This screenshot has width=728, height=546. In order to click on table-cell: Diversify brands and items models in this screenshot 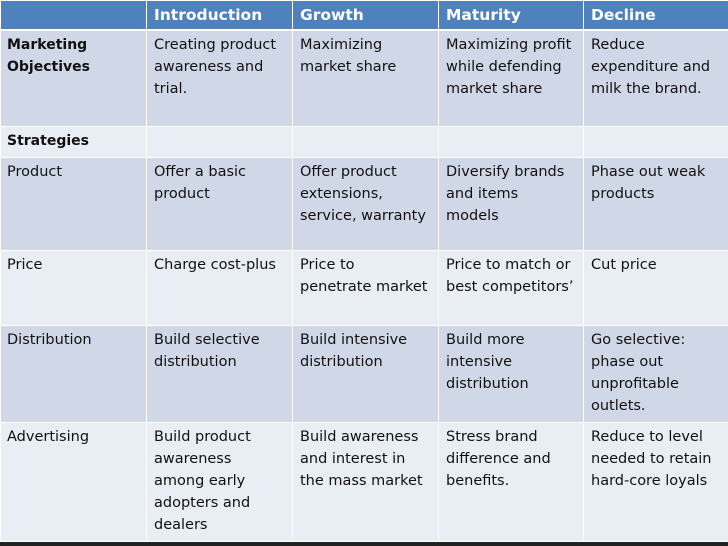, I will do `click(511, 203)`.